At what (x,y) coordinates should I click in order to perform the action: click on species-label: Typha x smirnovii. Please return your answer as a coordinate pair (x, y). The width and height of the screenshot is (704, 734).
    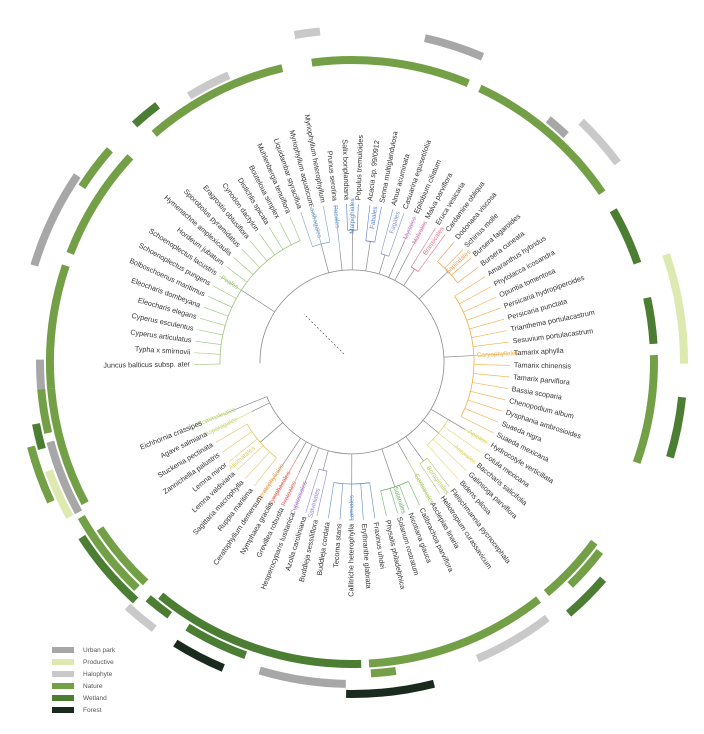
    Looking at the image, I should click on (163, 350).